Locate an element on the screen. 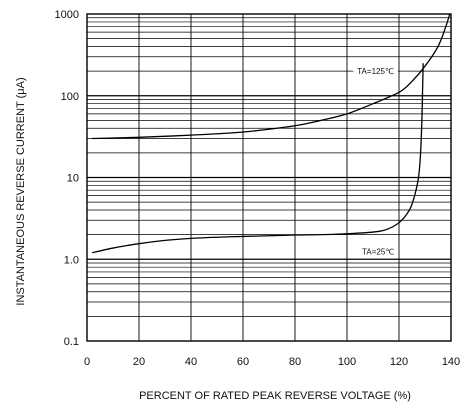  x-tick-label: 140 is located at coordinates (451, 362).